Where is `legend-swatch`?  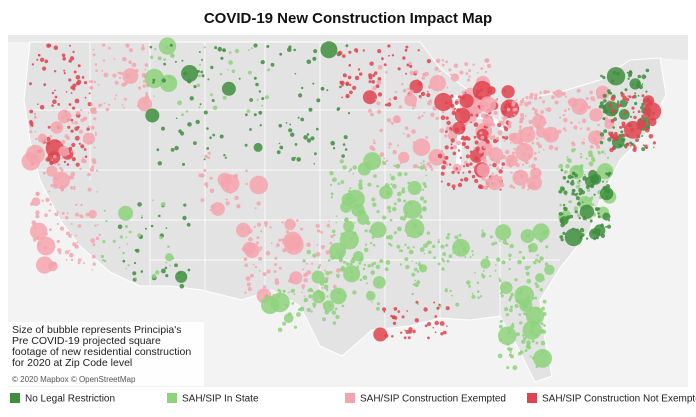
legend-swatch is located at coordinates (350, 398).